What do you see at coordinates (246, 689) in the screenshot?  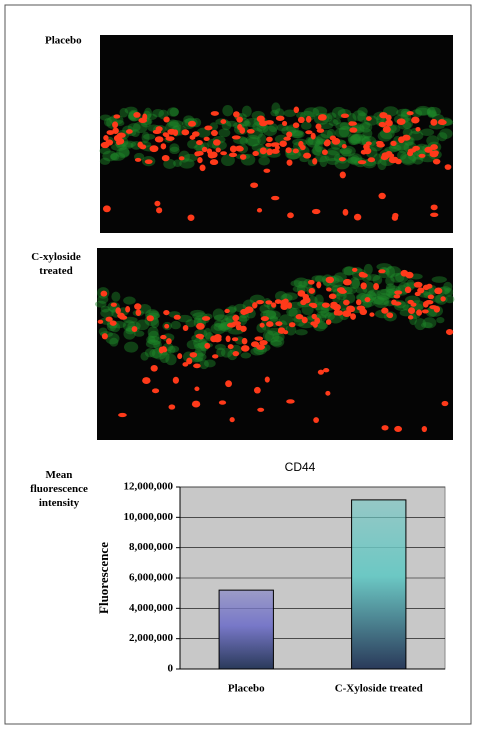 I see `x-tick-label: Placebo` at bounding box center [246, 689].